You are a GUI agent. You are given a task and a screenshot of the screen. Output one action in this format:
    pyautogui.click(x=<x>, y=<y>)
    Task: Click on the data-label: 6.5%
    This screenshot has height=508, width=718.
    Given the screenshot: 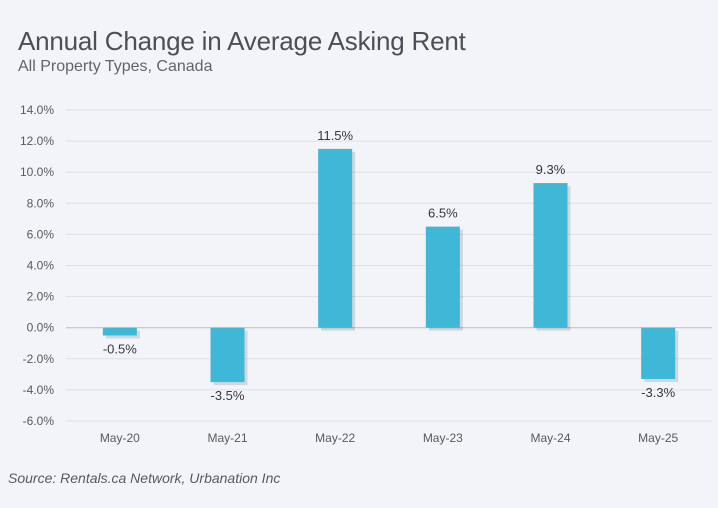 What is the action you would take?
    pyautogui.click(x=443, y=213)
    